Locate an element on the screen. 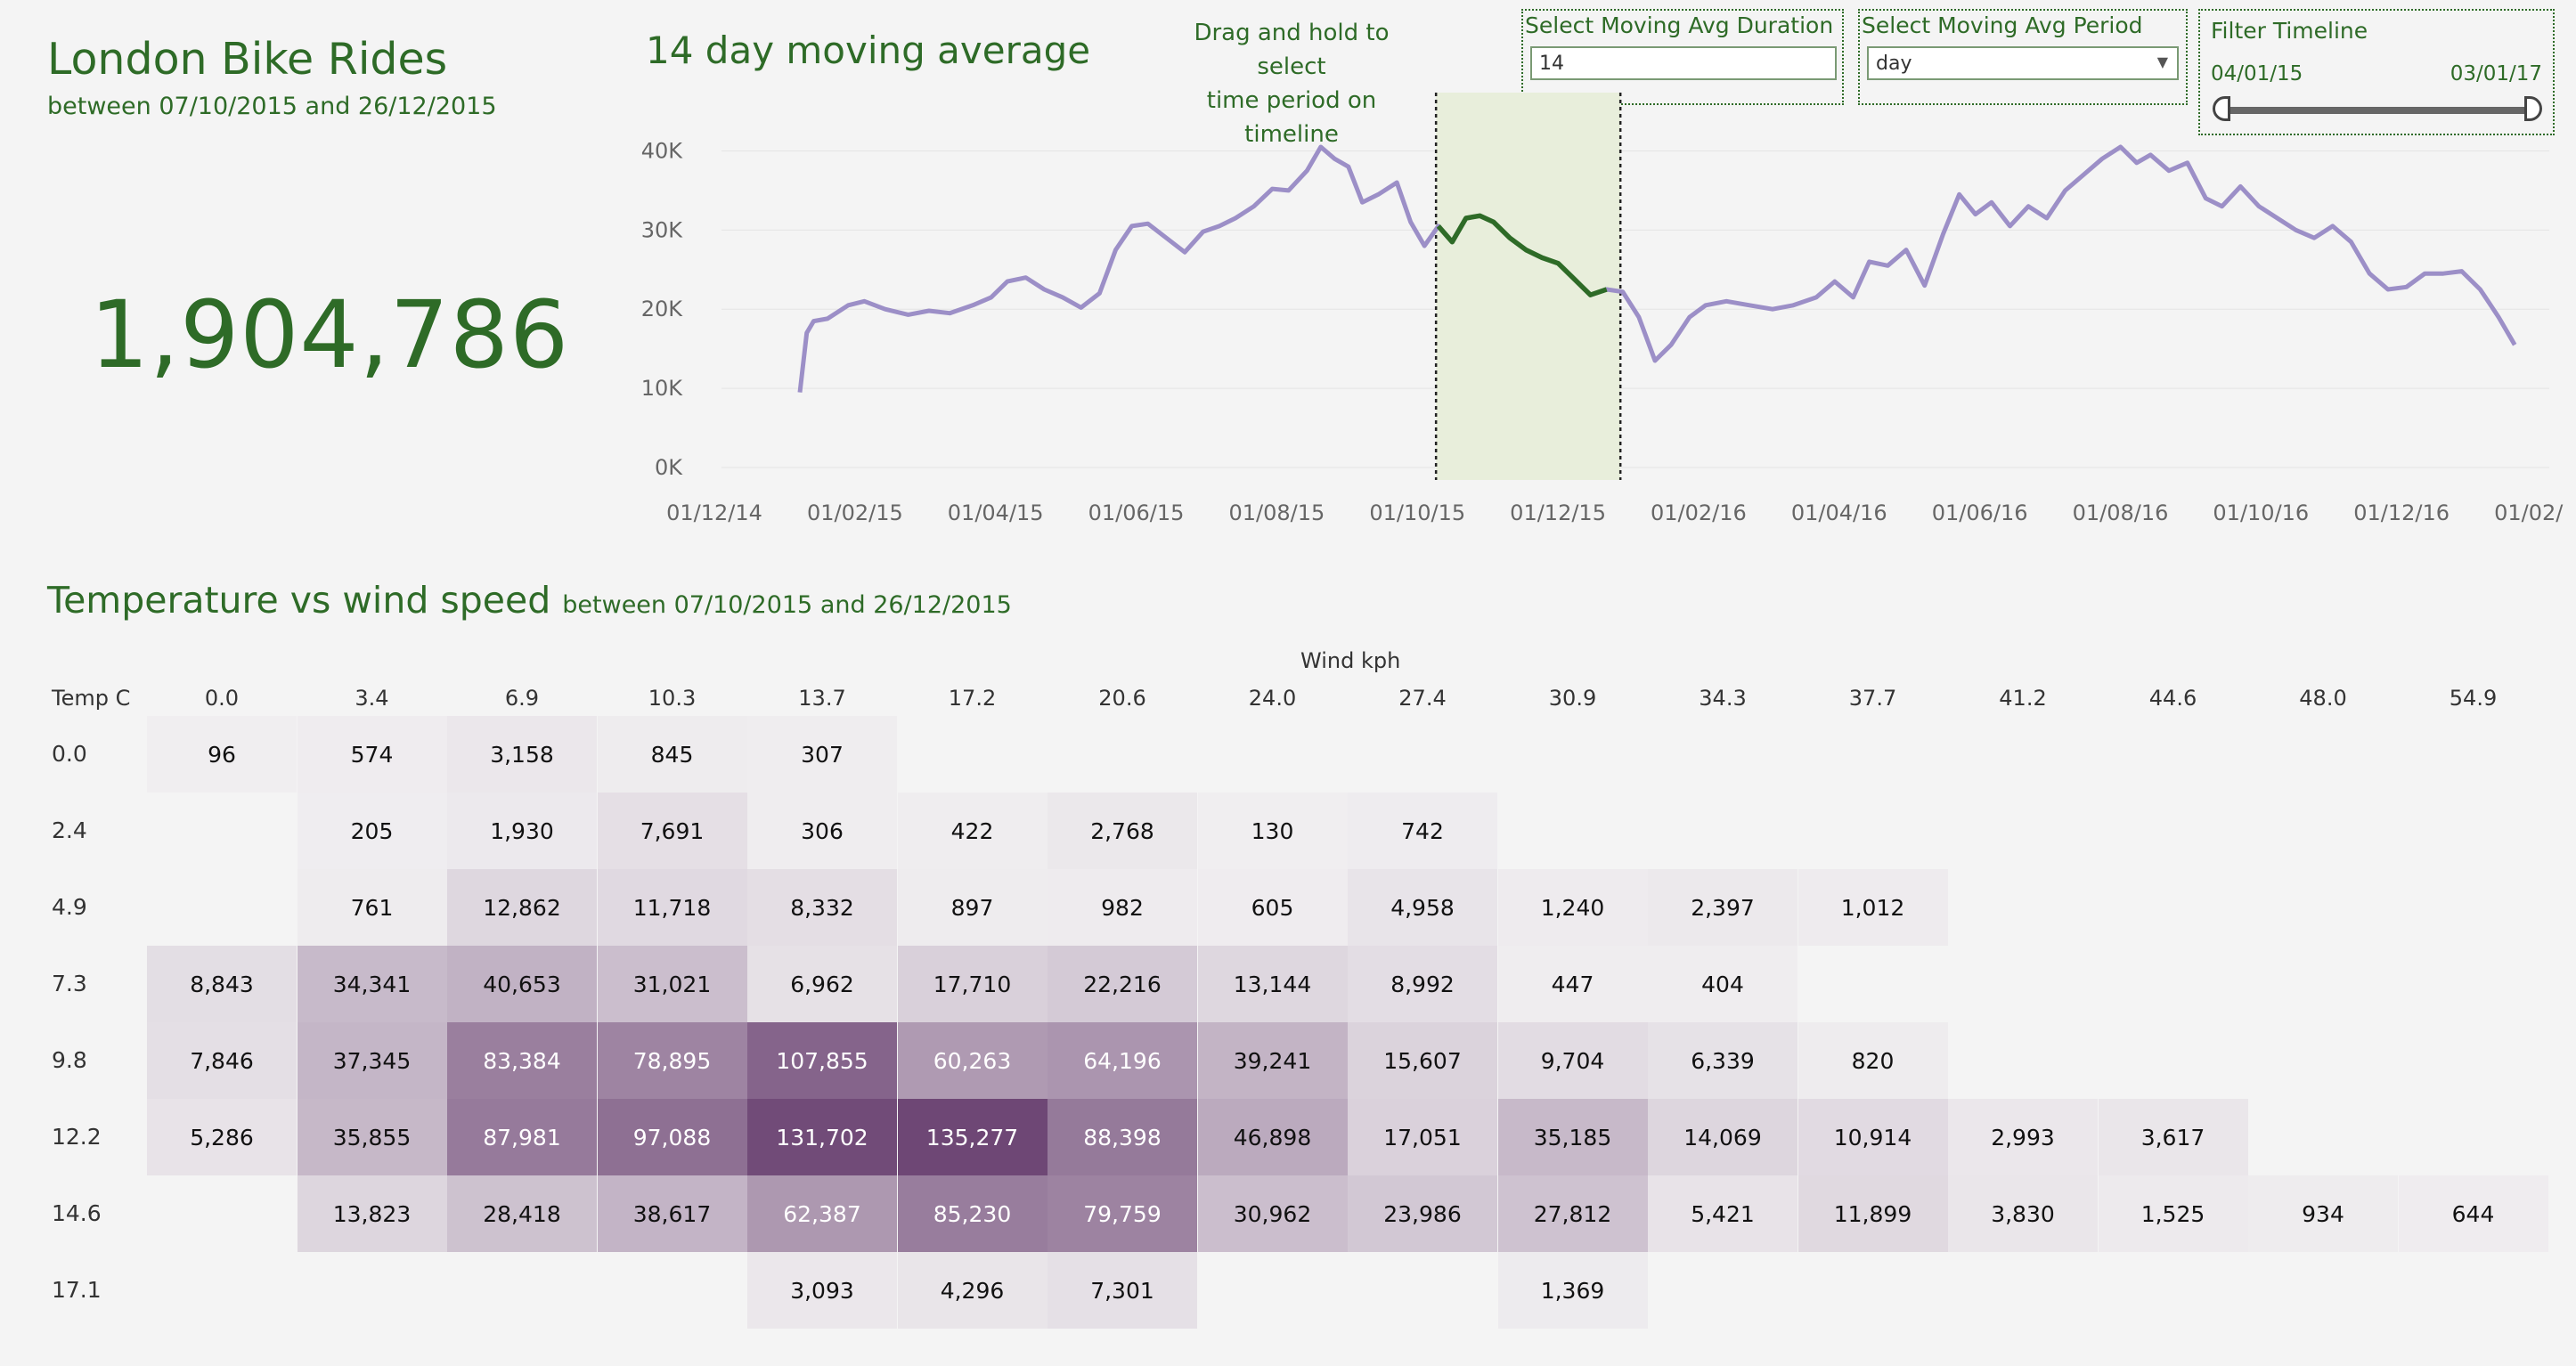 The image size is (2576, 1366). heatmap-title-sub: between 07/10/2015 and 26/12/2015 is located at coordinates (787, 605).